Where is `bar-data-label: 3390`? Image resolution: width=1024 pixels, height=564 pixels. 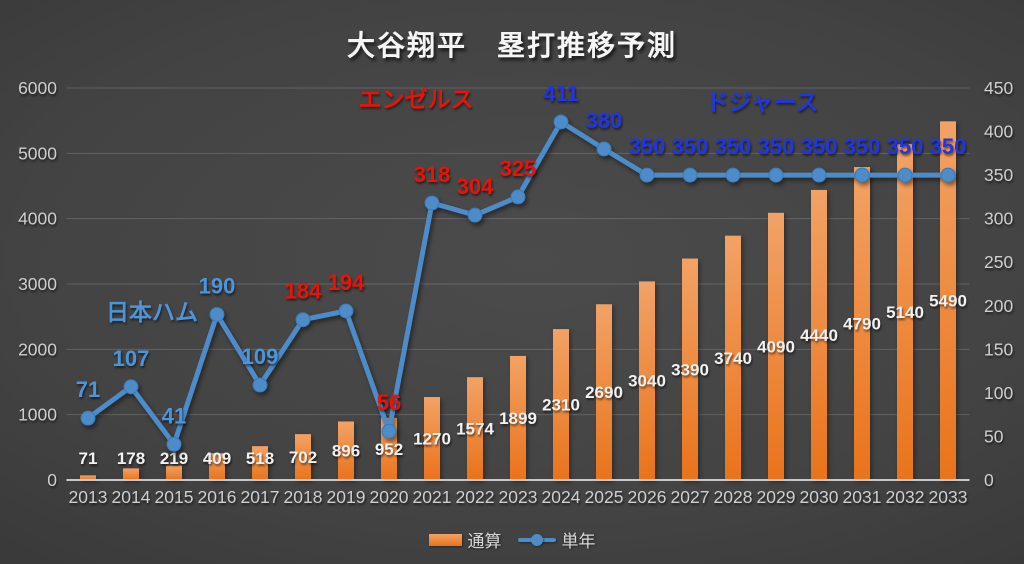
bar-data-label: 3390 is located at coordinates (690, 369).